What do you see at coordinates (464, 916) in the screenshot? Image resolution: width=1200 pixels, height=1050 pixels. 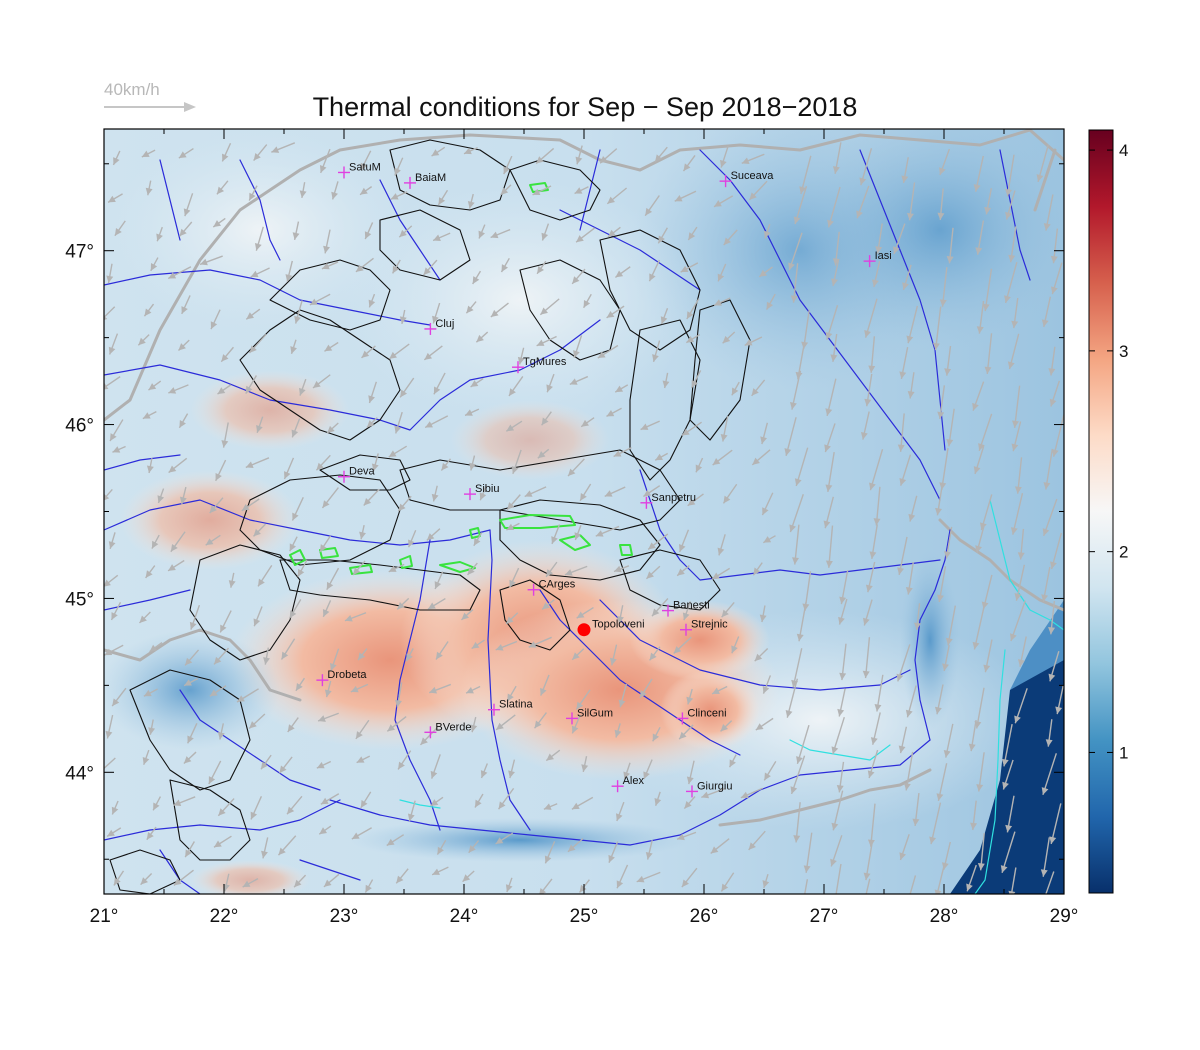 I see `lon-tick-label: 24°` at bounding box center [464, 916].